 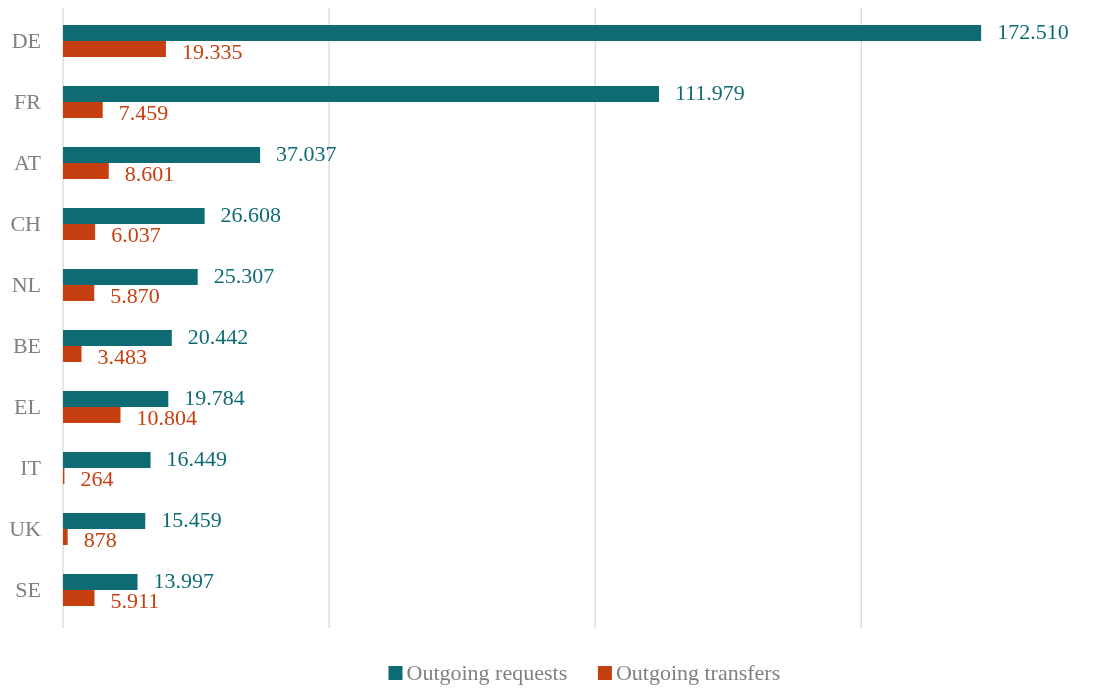 I want to click on y-tick-label: FR, so click(x=28, y=101).